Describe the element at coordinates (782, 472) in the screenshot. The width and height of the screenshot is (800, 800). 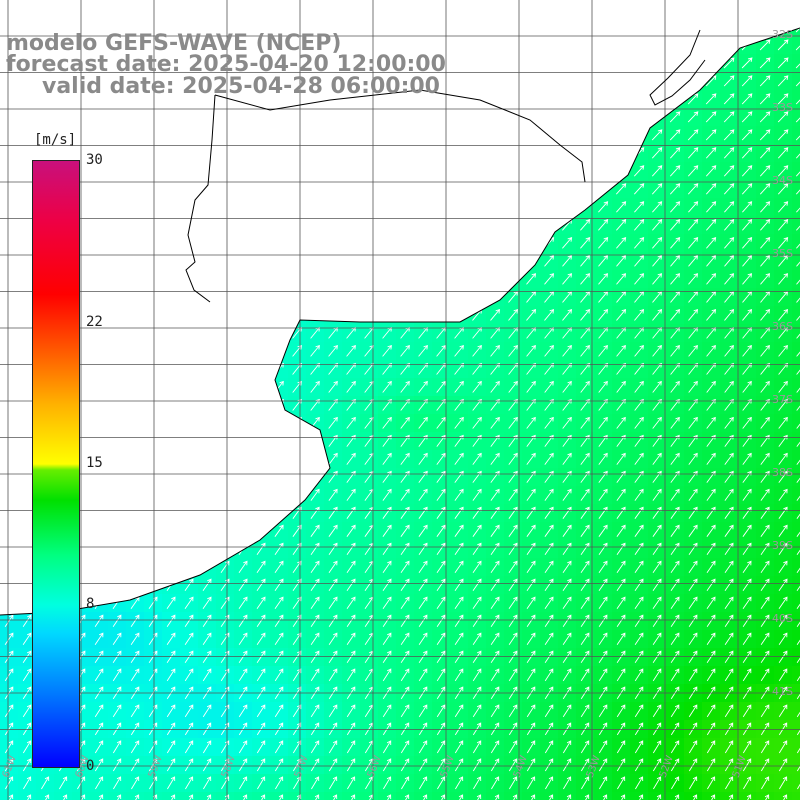
I see `latitude-label: 38S` at that location.